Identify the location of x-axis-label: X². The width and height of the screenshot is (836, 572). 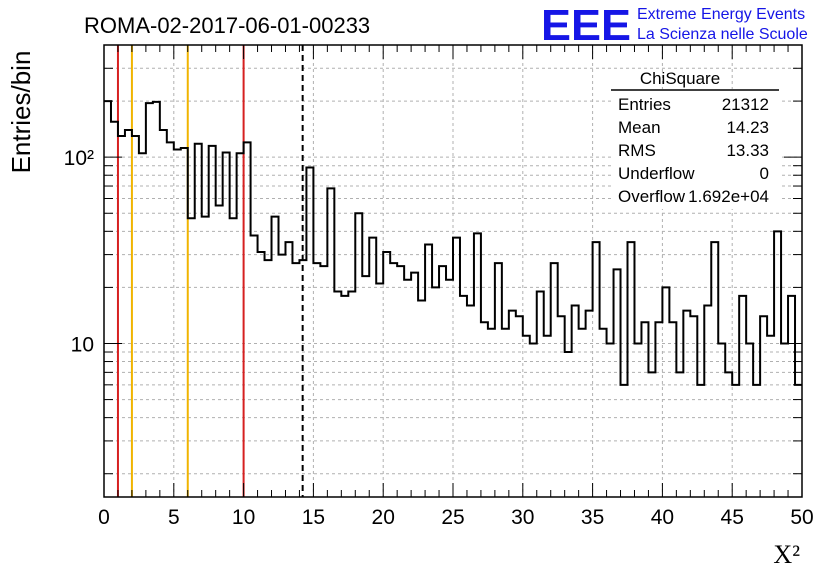
(786, 554).